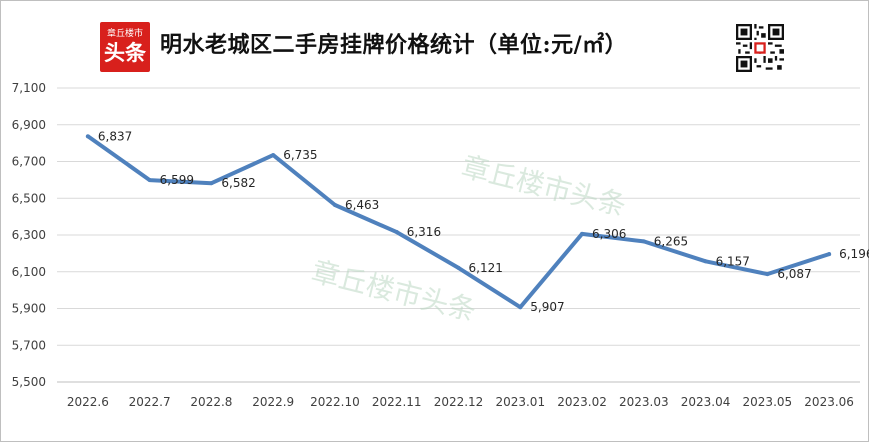 Image resolution: width=869 pixels, height=442 pixels. Describe the element at coordinates (760, 48) in the screenshot. I see `qr-code-icon` at that location.